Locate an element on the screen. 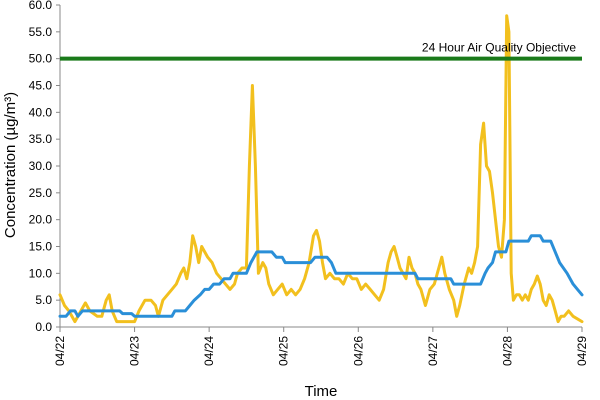  objective-line-group: 24 Hour Air Quality Objective is located at coordinates (321, 51).